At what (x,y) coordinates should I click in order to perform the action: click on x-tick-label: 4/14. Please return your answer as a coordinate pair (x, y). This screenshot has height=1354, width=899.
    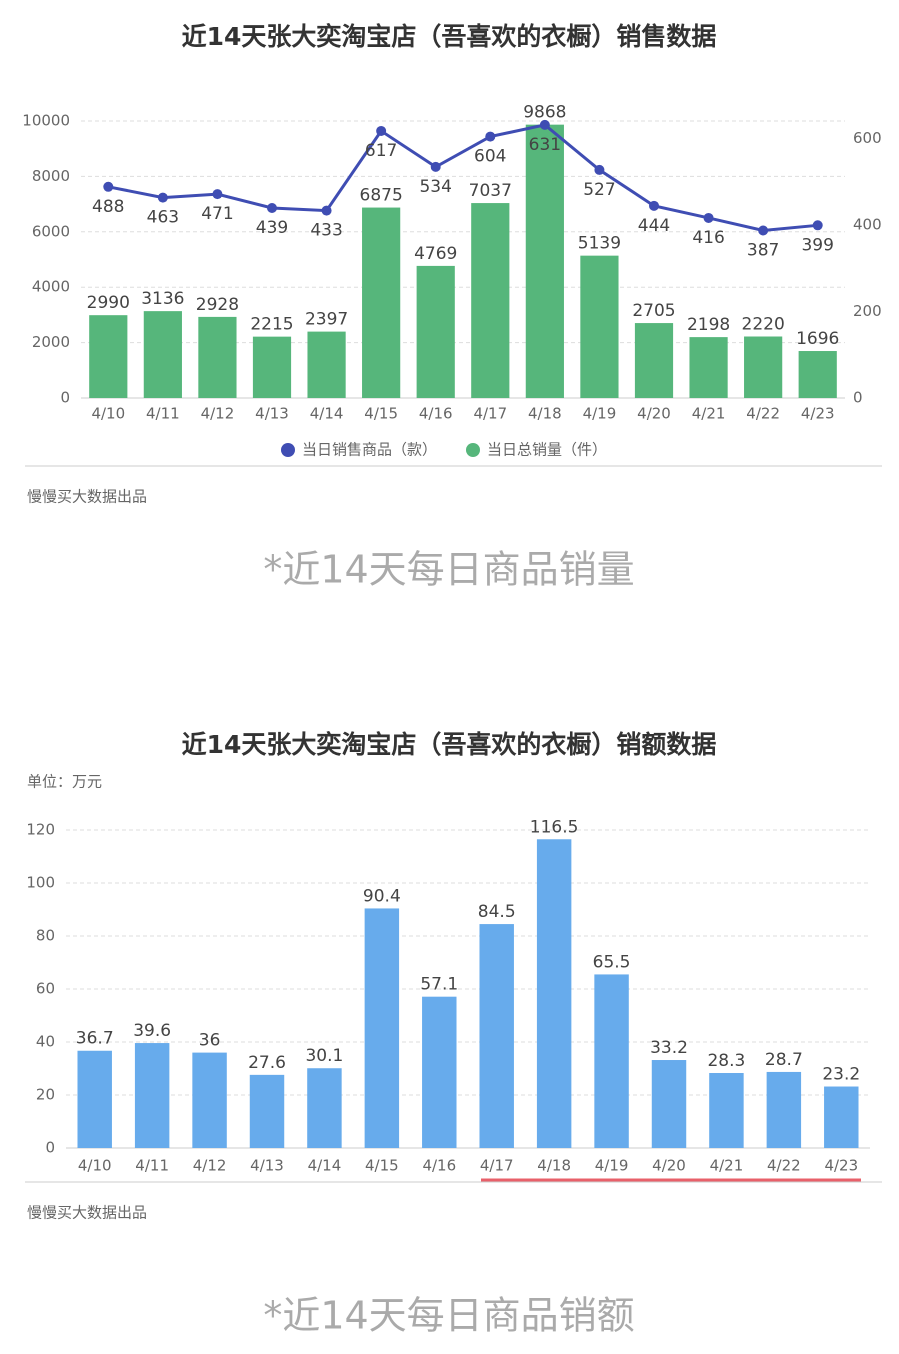
    Looking at the image, I should click on (325, 1166).